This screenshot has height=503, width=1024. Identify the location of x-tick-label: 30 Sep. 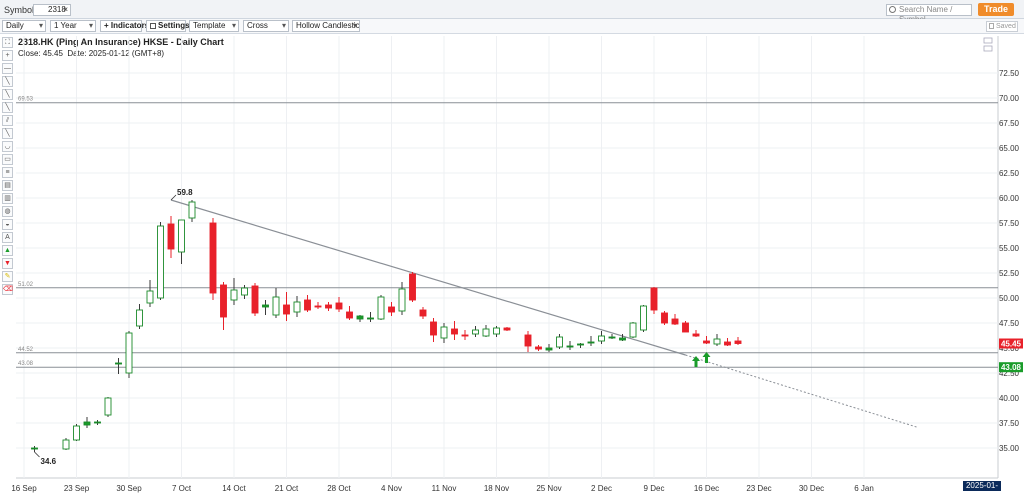
(129, 488).